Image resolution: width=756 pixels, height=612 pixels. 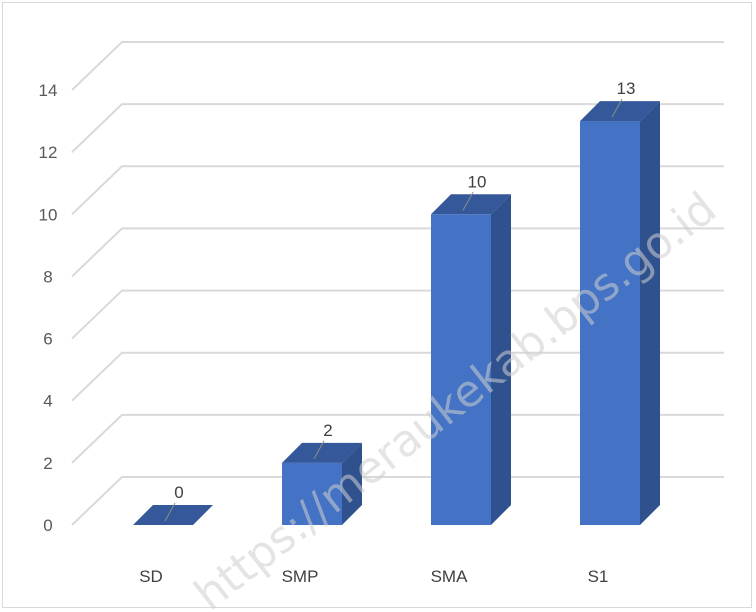 I want to click on y-tick-label: 8, so click(x=47, y=276).